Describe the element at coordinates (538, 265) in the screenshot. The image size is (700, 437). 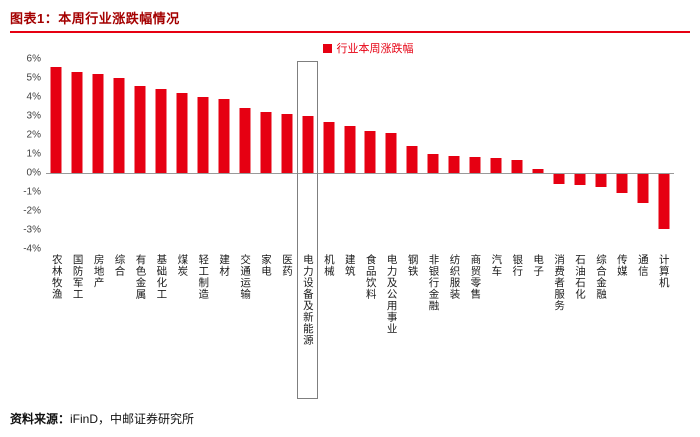
I see `x-label: 电子` at that location.